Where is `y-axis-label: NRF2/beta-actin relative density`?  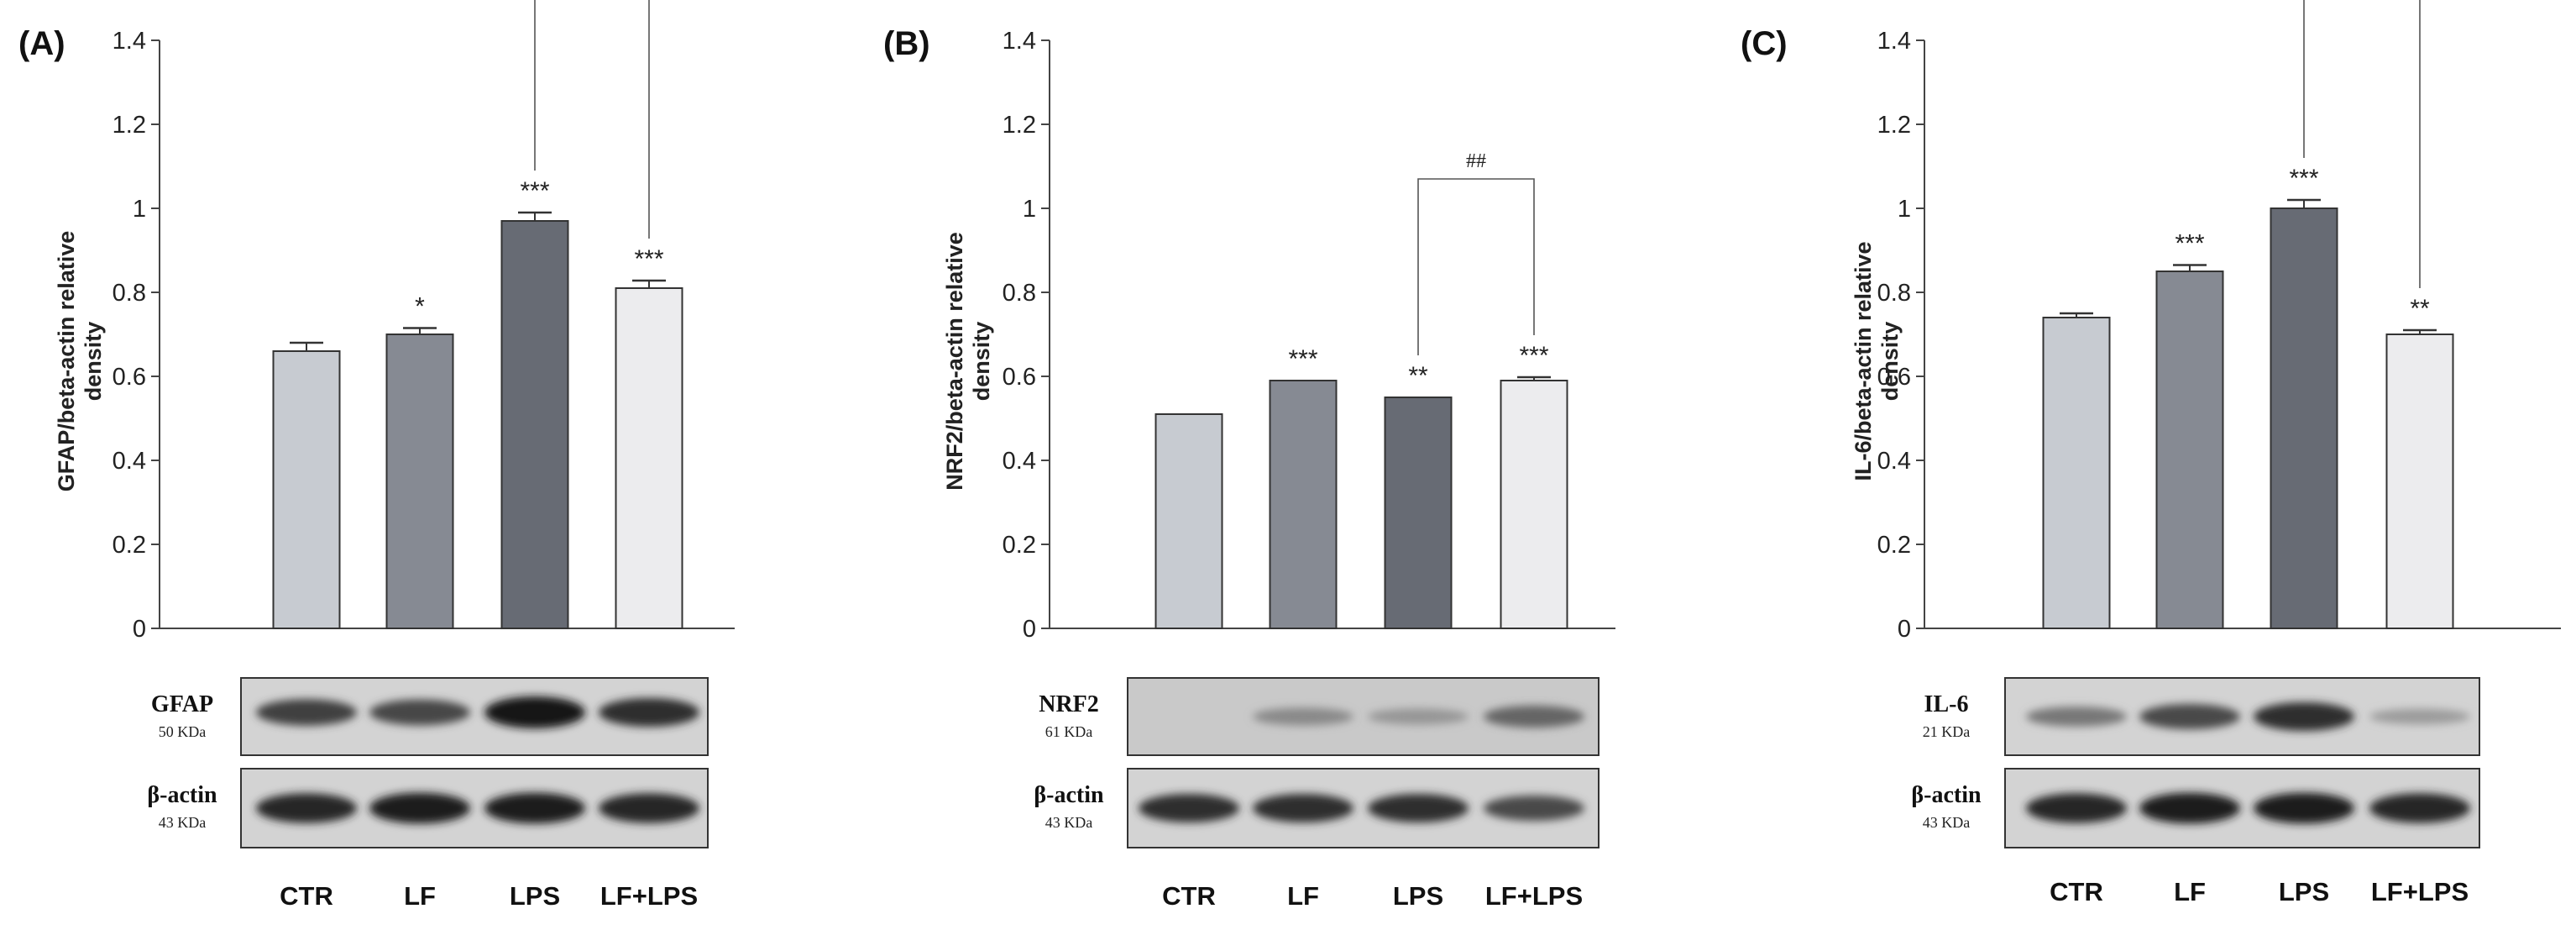
y-axis-label: NRF2/beta-actin relative density is located at coordinates (968, 361).